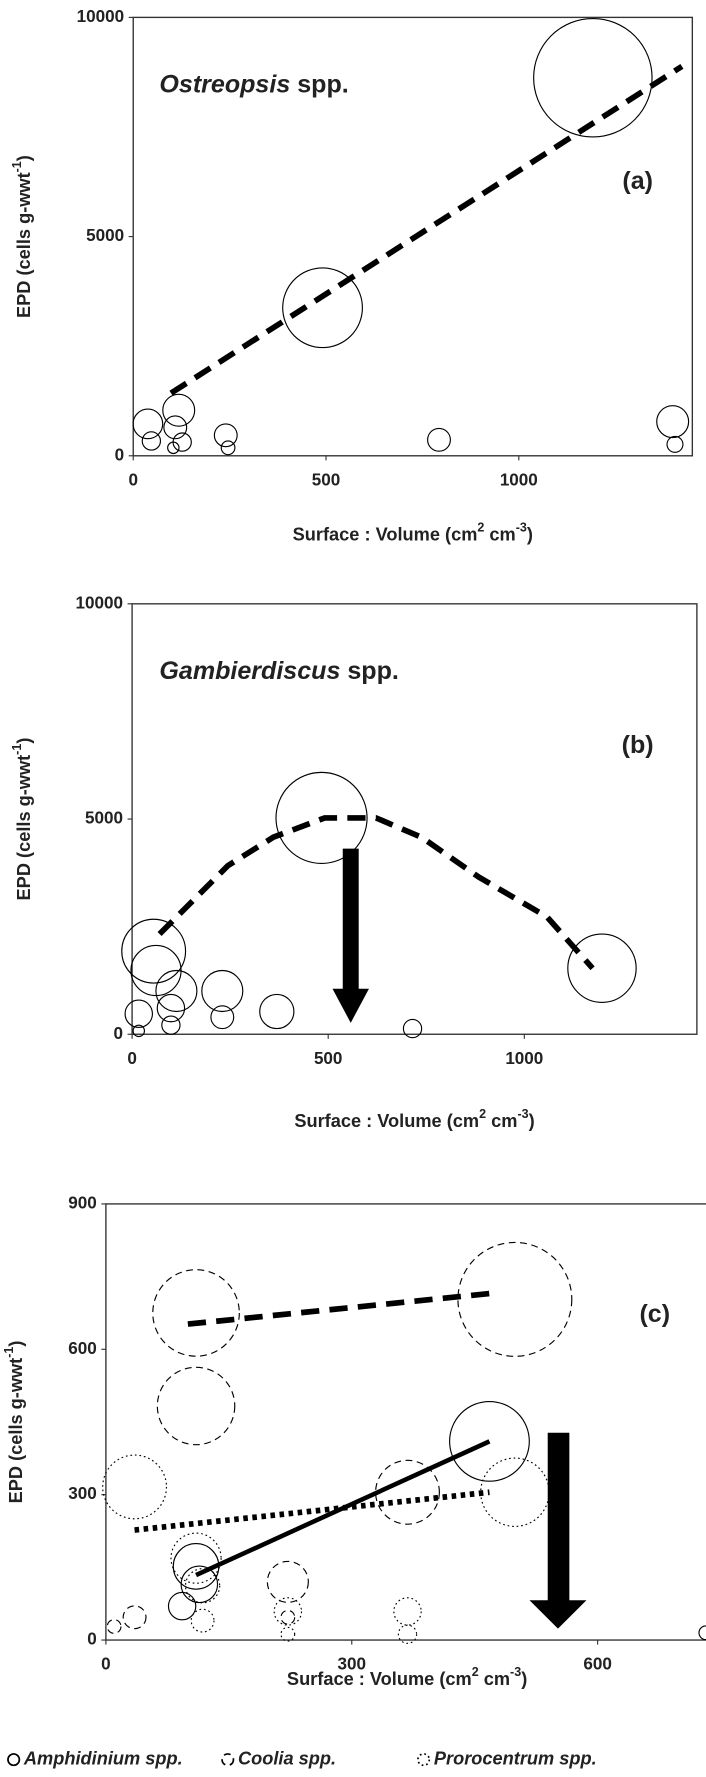 The width and height of the screenshot is (706, 1777). What do you see at coordinates (597, 1664) in the screenshot?
I see `x-tick-label: 600` at bounding box center [597, 1664].